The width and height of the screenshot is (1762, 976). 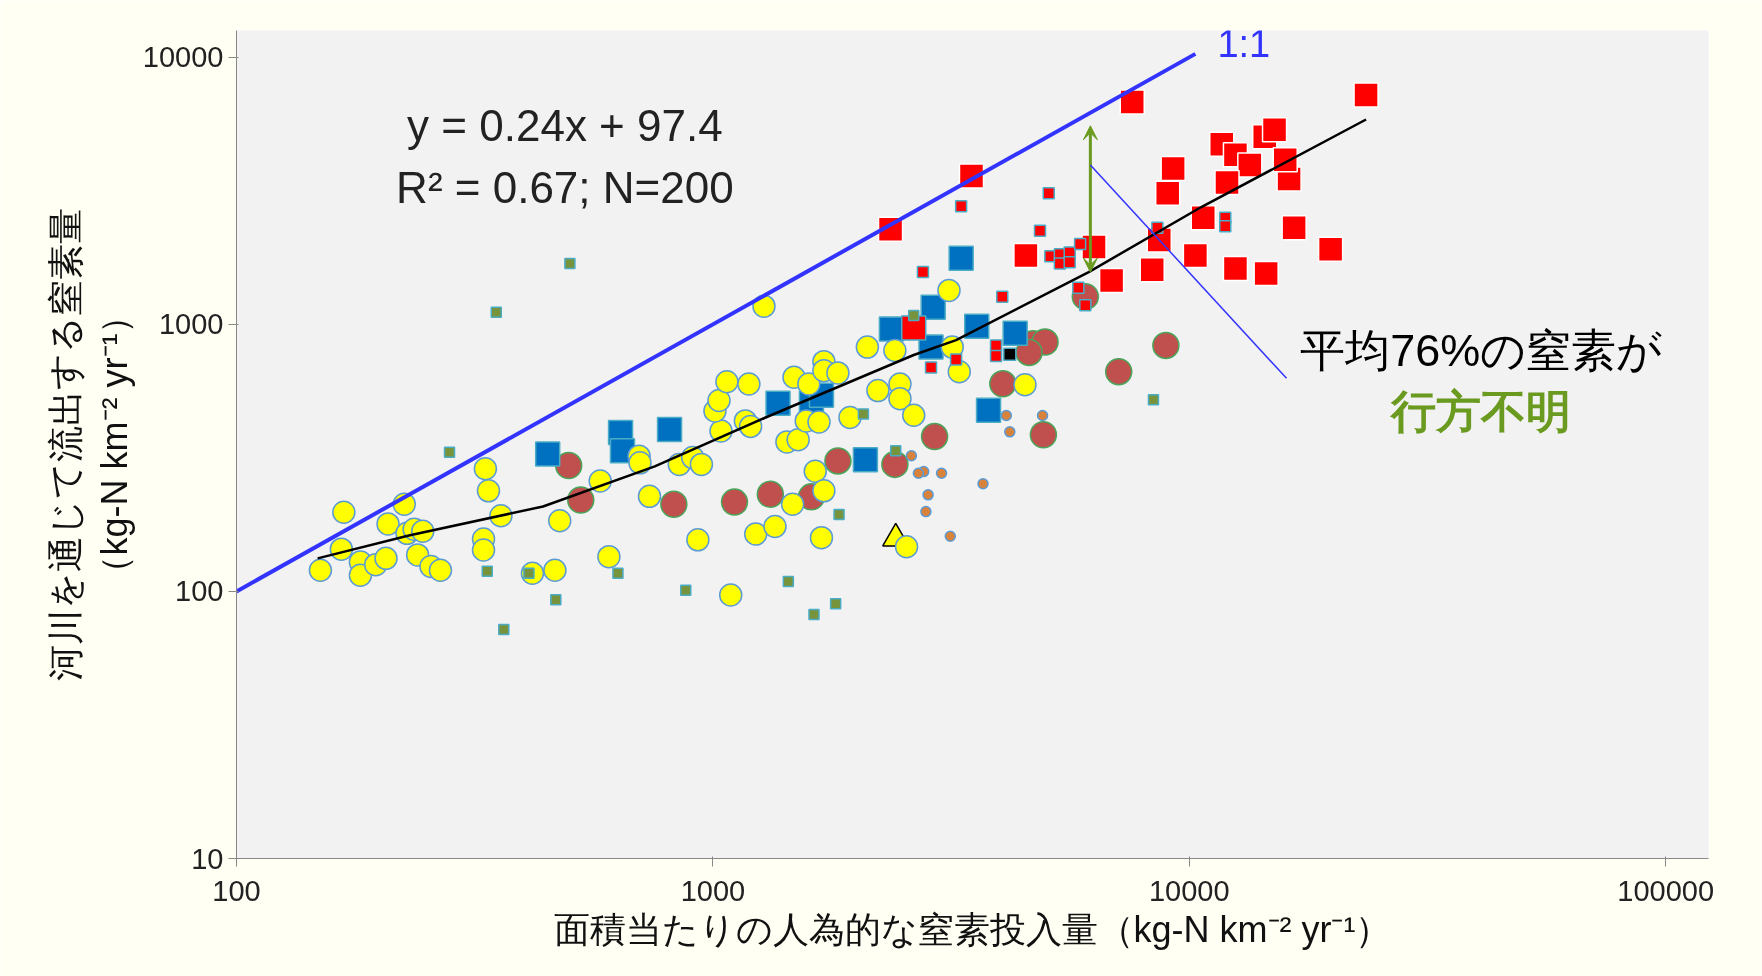 I want to click on annotation: y = 0.24x + 97.4, so click(x=565, y=126).